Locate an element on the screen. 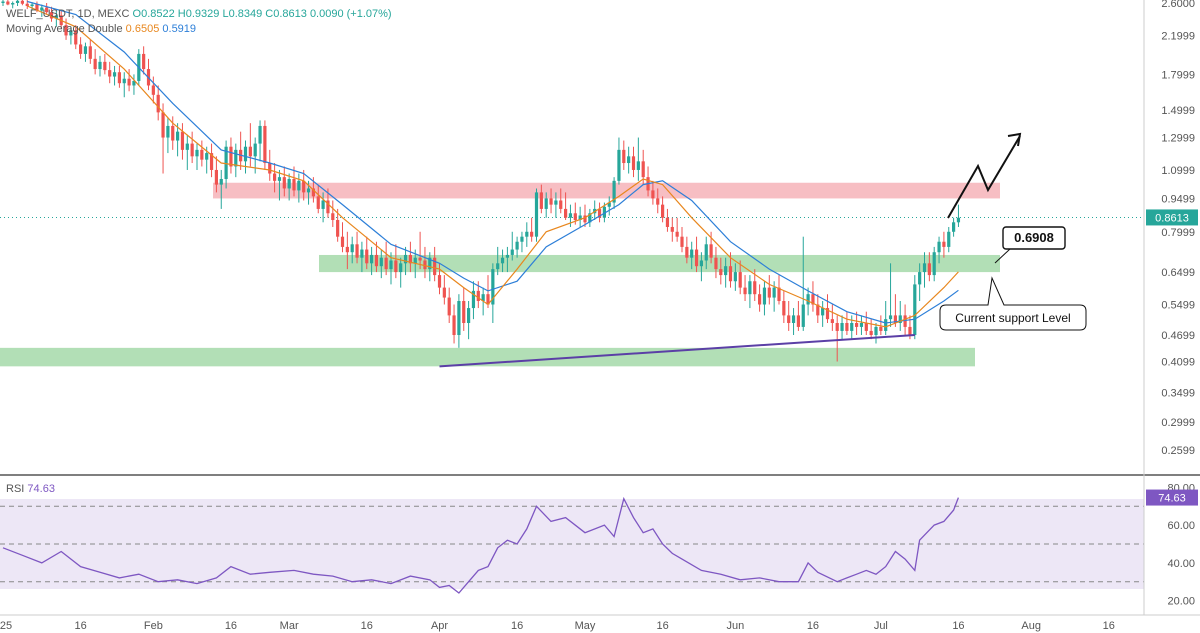 The image size is (1200, 633). high-value: H0.9329 is located at coordinates (198, 14).